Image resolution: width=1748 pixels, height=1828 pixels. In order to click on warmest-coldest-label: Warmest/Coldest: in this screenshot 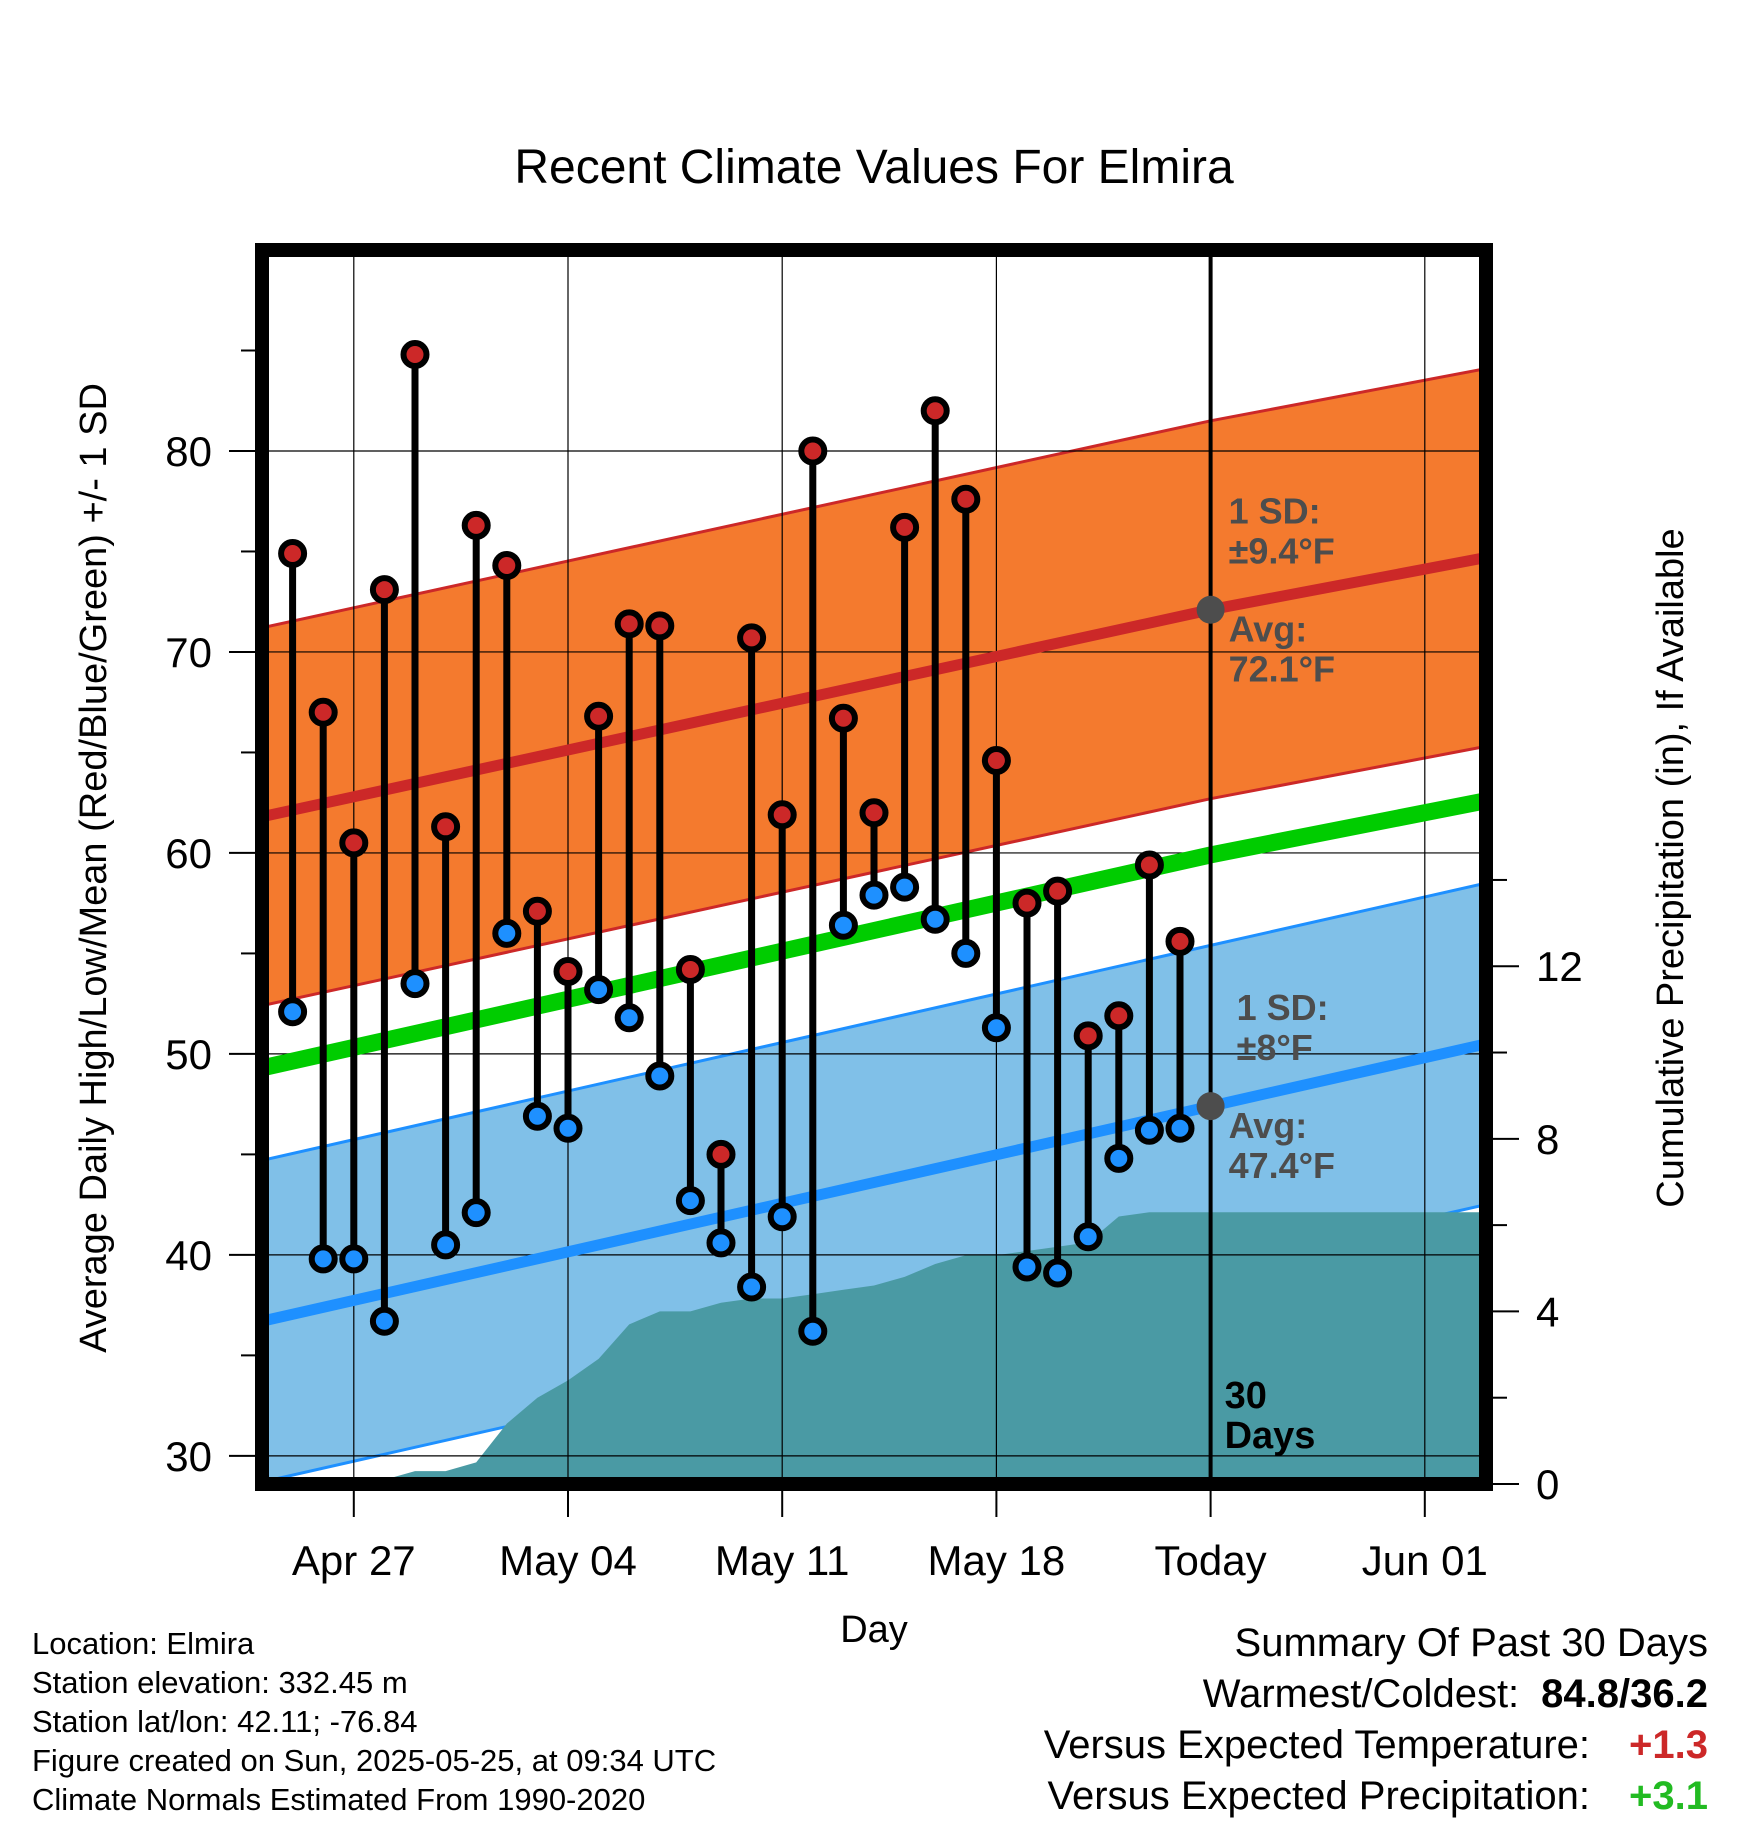, I will do `click(1361, 1694)`.